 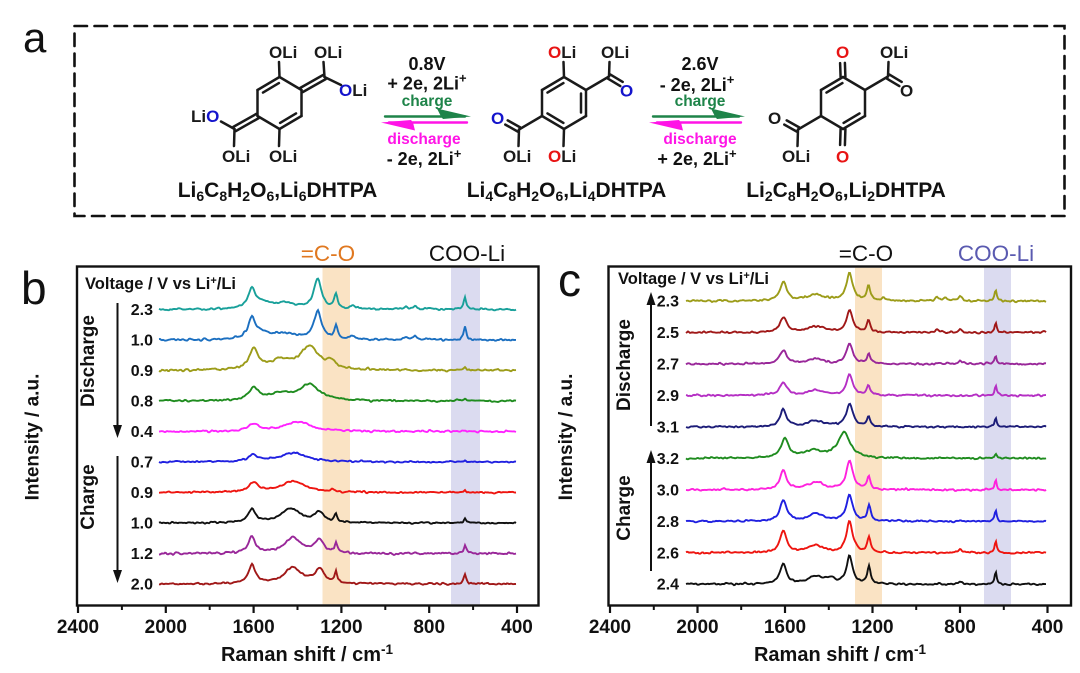 I want to click on svg-text: 0.7, so click(x=142, y=463).